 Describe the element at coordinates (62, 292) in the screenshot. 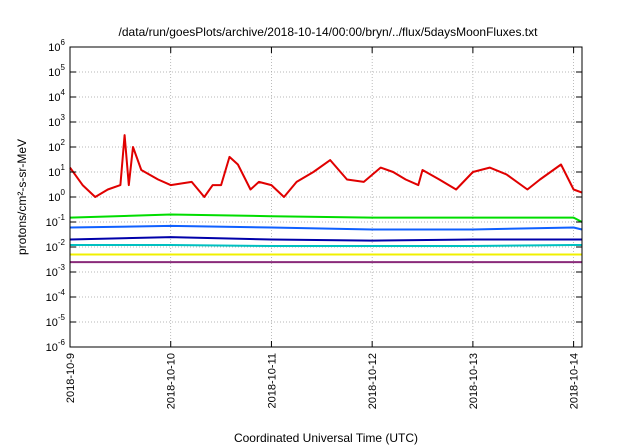

I see `y-tick-exponent: -4` at that location.